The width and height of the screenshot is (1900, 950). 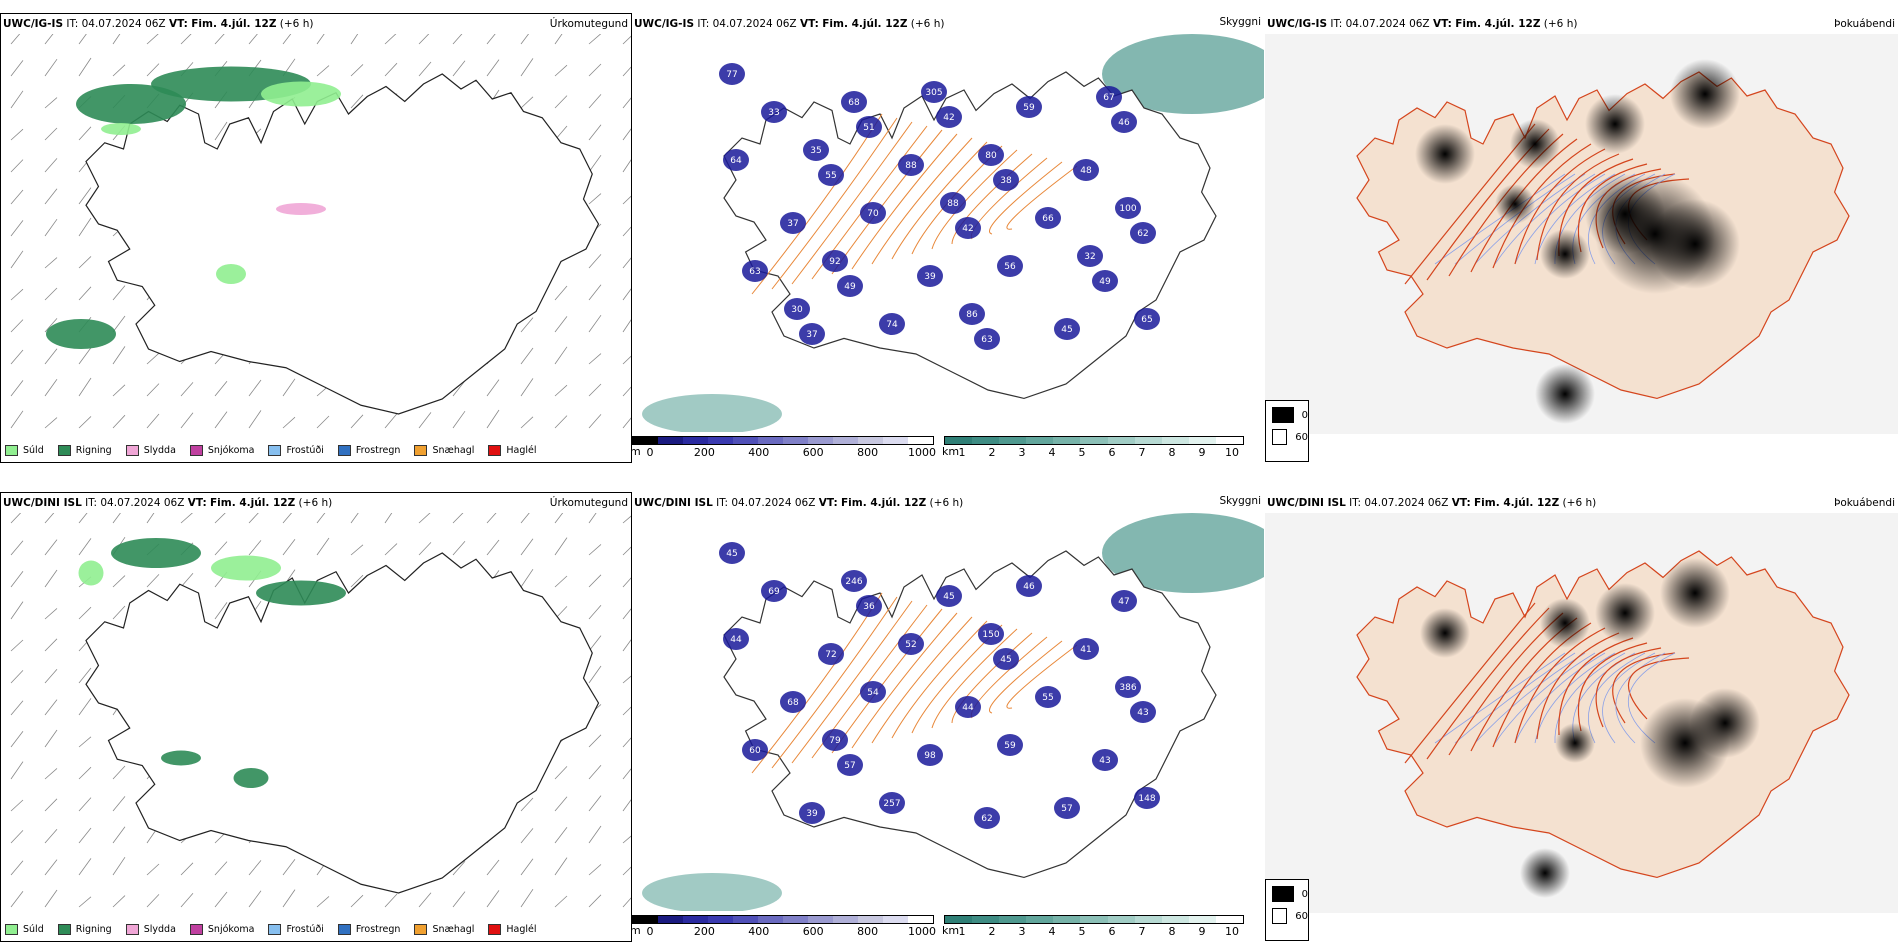 I want to click on legend-item: Súld, so click(x=24, y=450).